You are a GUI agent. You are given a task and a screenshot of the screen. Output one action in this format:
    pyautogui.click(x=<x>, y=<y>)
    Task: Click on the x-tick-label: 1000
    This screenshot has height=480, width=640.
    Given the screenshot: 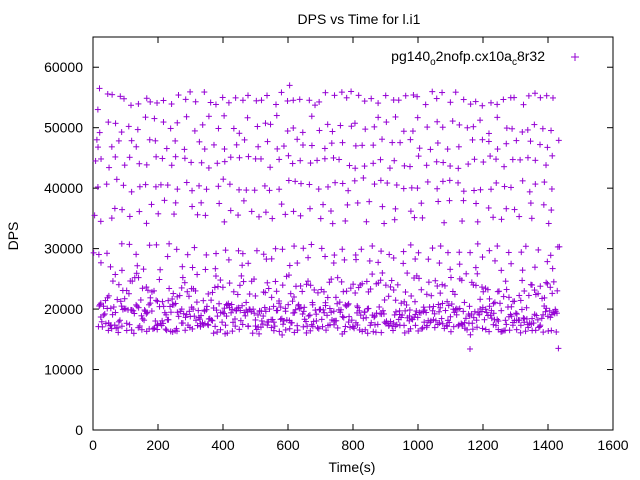 What is the action you would take?
    pyautogui.click(x=417, y=445)
    